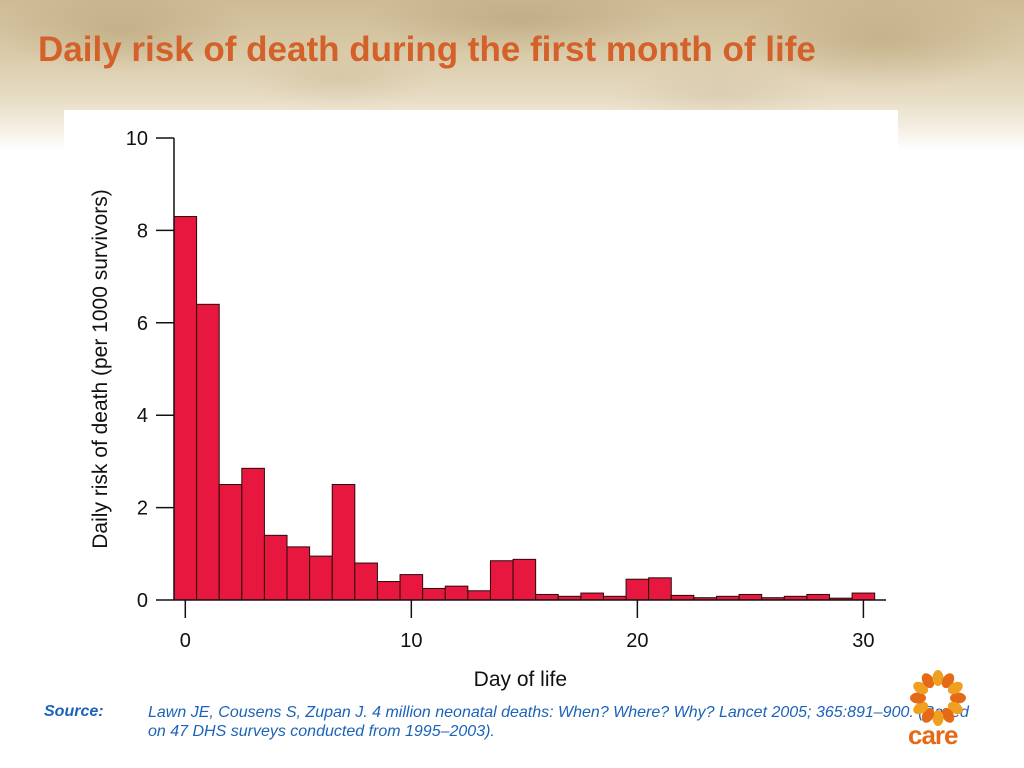 The image size is (1024, 768). What do you see at coordinates (185, 641) in the screenshot?
I see `x-tick-label-0: 0` at bounding box center [185, 641].